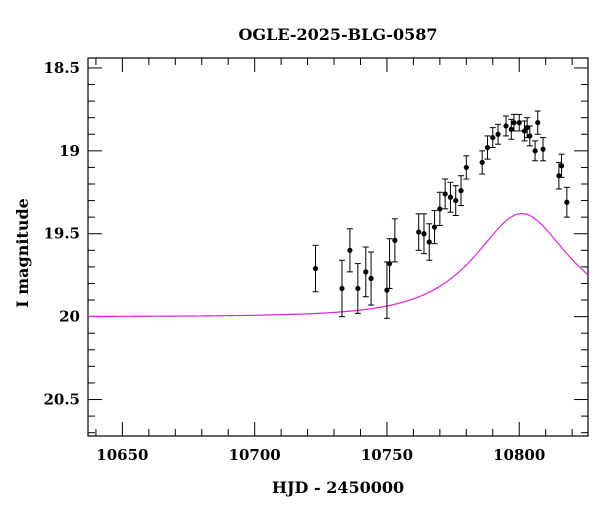  I want to click on x-tick-label: 10750, so click(387, 455).